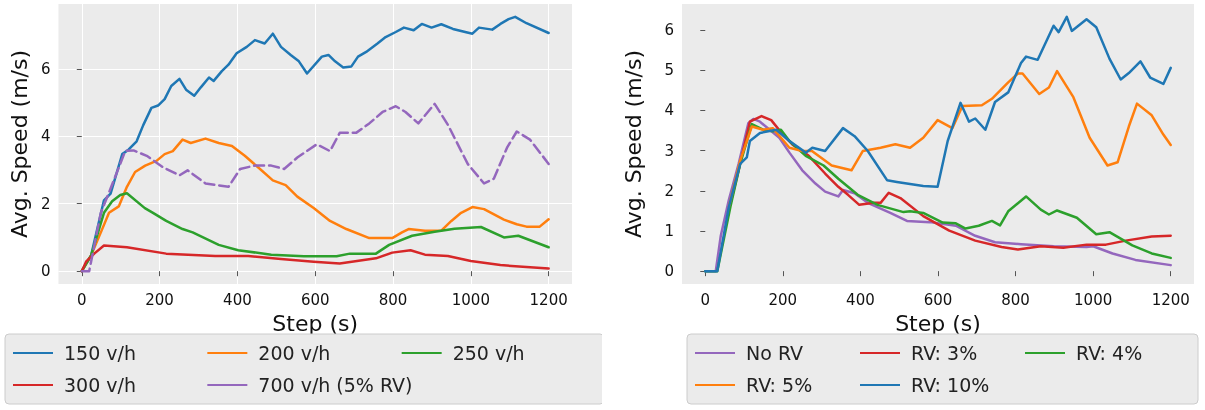 The width and height of the screenshot is (1205, 410). What do you see at coordinates (335, 385) in the screenshot?
I see `legend-label: 700 v/h (5% RV)` at bounding box center [335, 385].